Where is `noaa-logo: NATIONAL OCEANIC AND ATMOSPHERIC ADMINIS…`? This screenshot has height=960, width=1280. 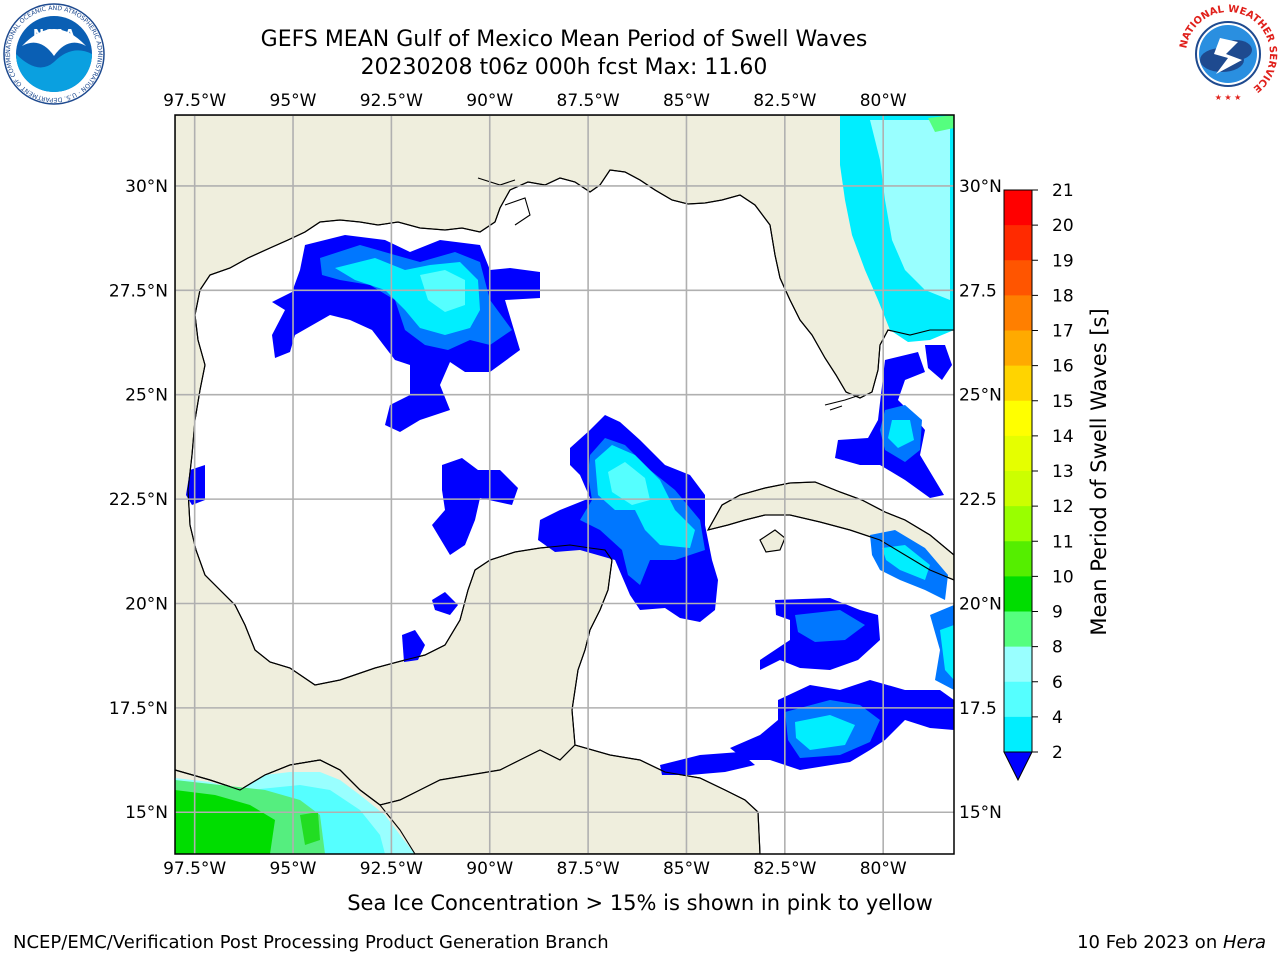
noaa-logo: NATIONAL OCEANIC AND ATMOSPHERIC ADMINIS… is located at coordinates (53, 53).